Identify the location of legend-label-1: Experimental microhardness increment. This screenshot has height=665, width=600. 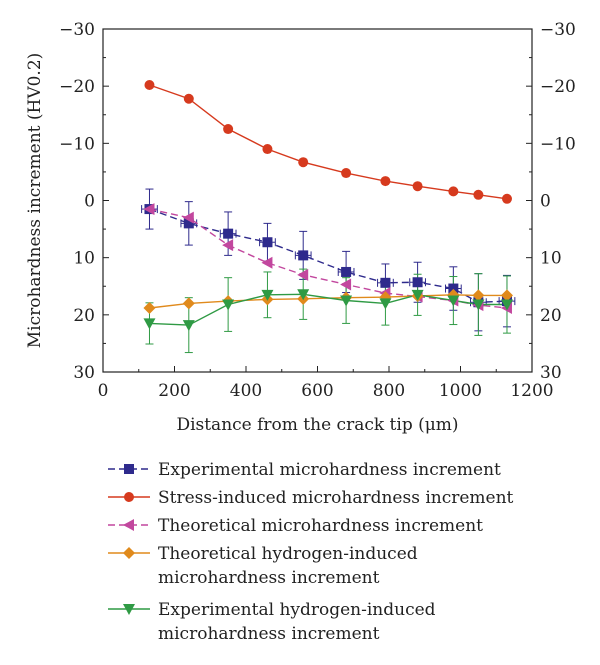
(329, 470).